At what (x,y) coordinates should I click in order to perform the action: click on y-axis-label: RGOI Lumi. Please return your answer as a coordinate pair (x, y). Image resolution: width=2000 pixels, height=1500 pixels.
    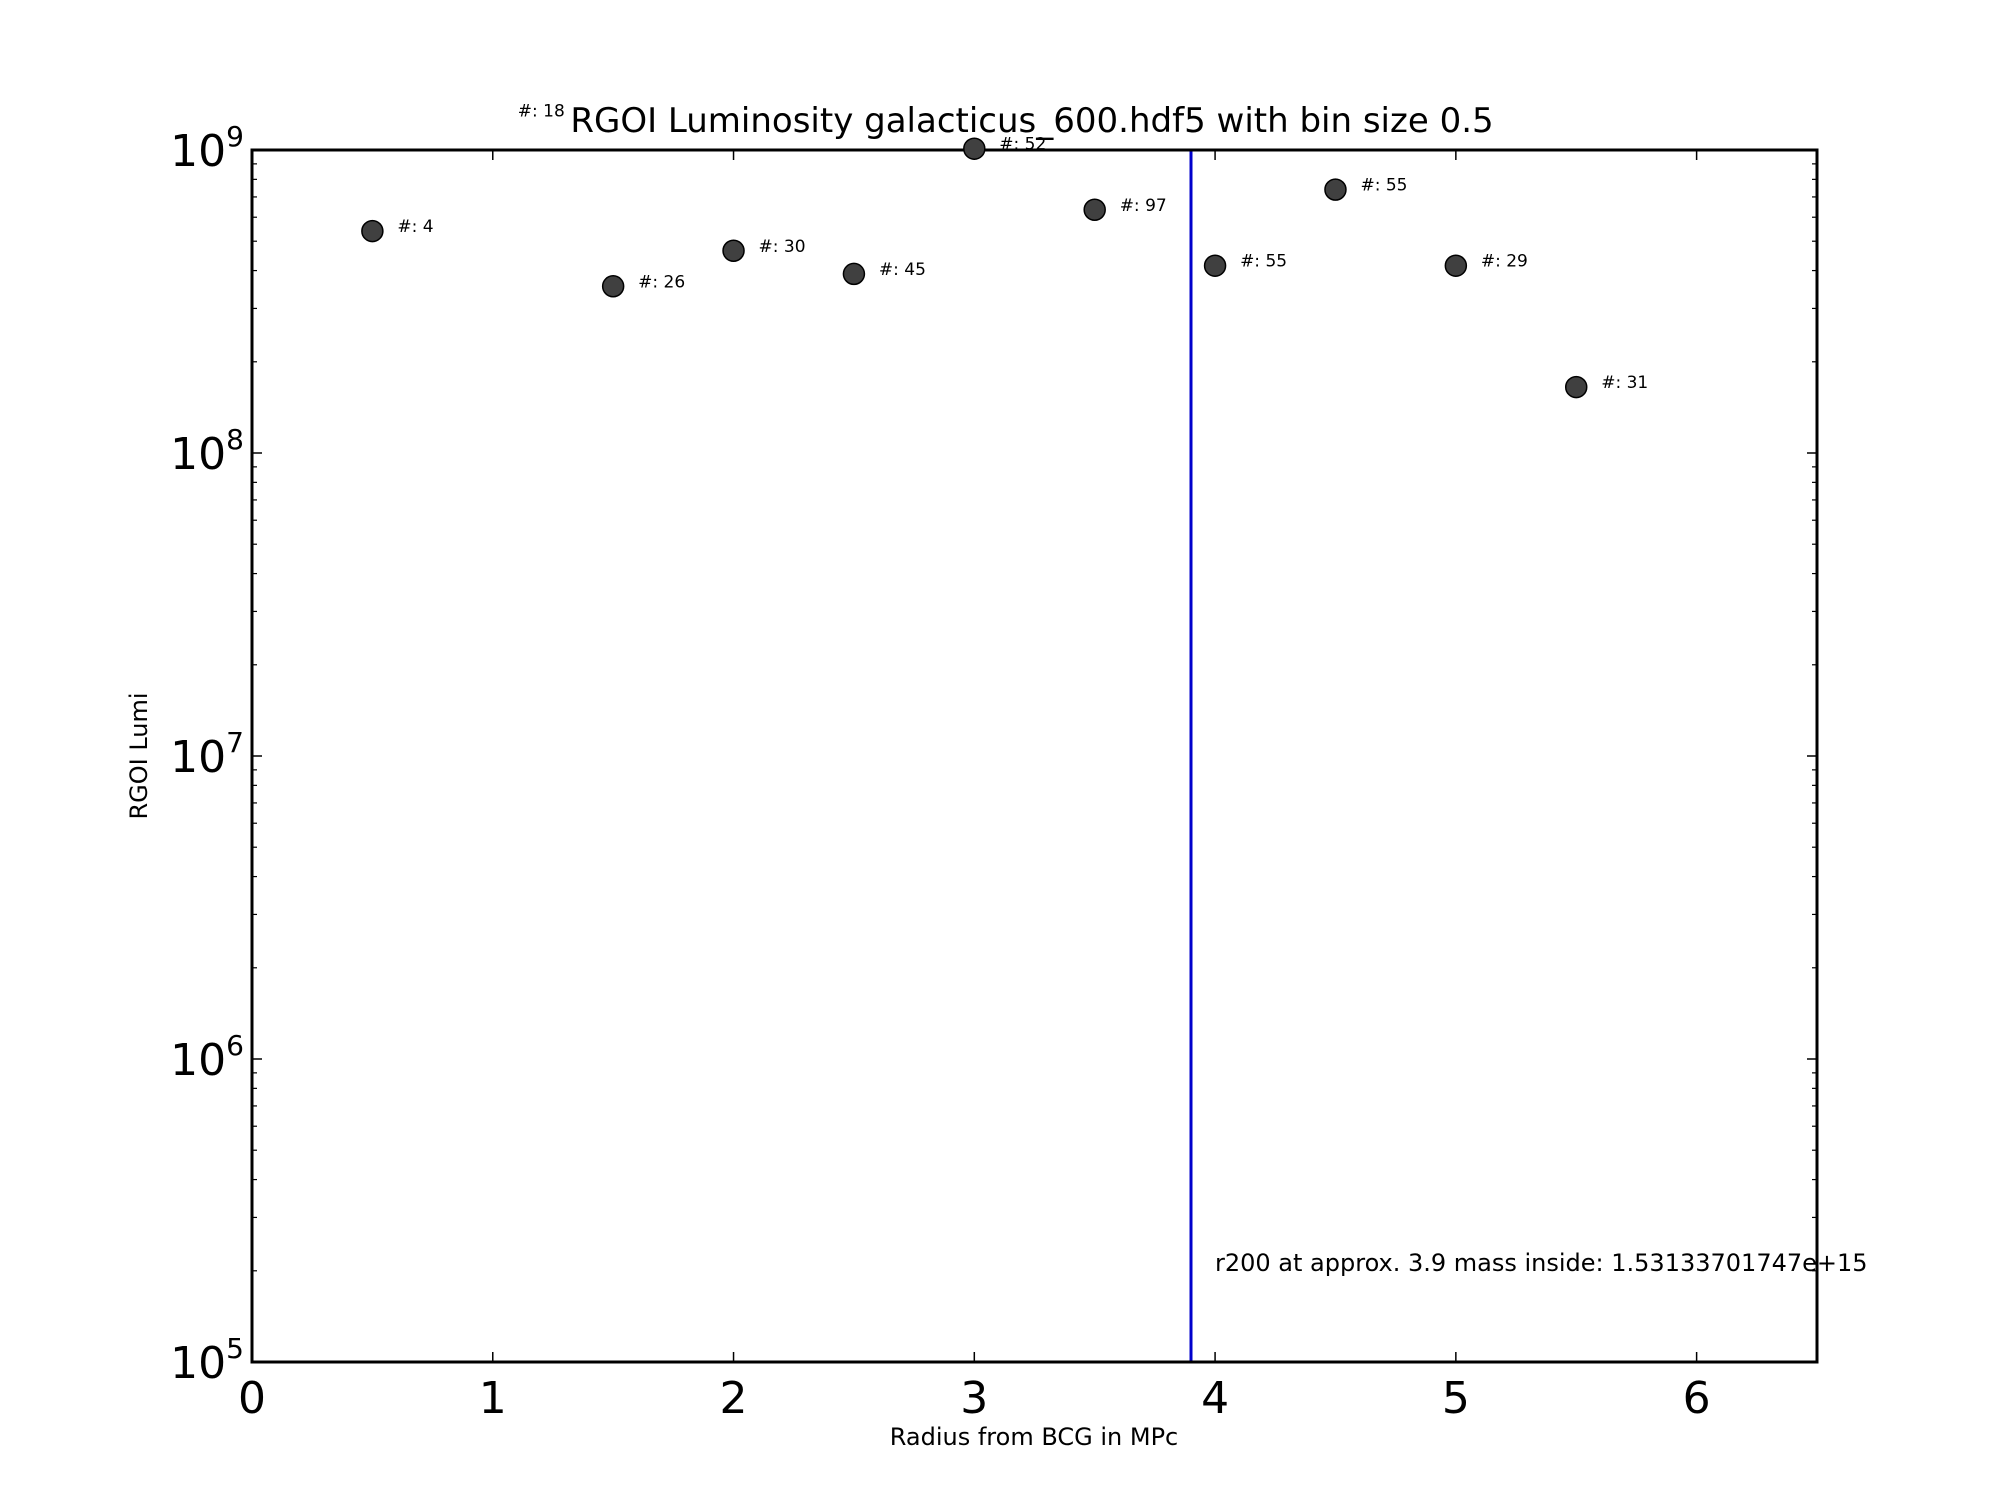
    Looking at the image, I should click on (139, 755).